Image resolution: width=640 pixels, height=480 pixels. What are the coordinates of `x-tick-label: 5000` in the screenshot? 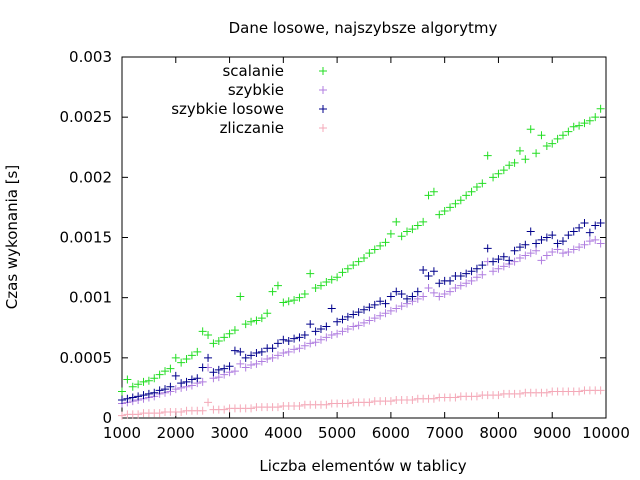 It's located at (337, 433).